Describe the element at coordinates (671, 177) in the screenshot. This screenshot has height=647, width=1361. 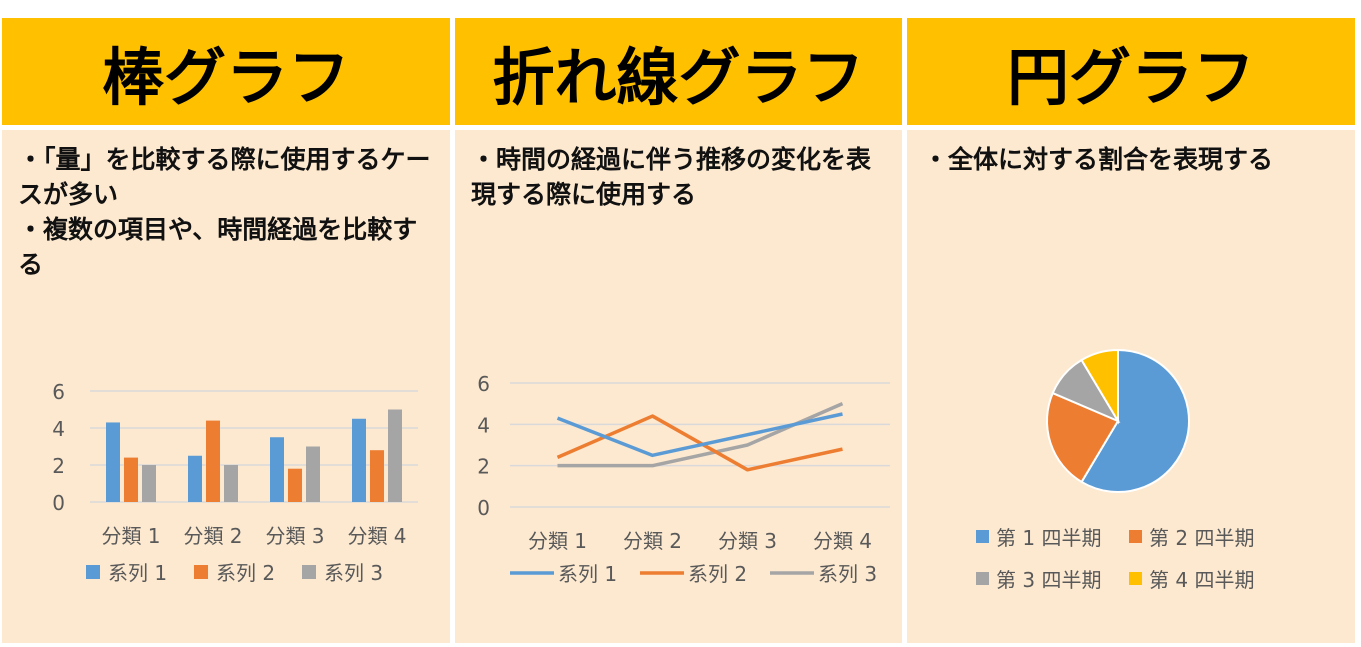
I see `bullet: ・時間の経過に伴う推移の変化を表現する際に使用する` at that location.